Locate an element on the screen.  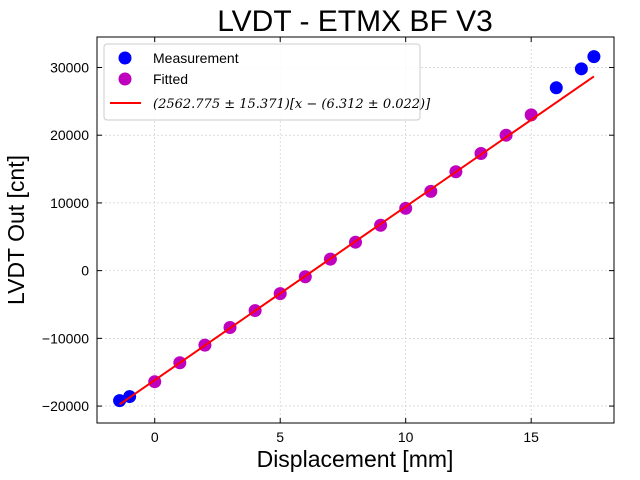
y-tick-label: −10000 is located at coordinates (65, 338).